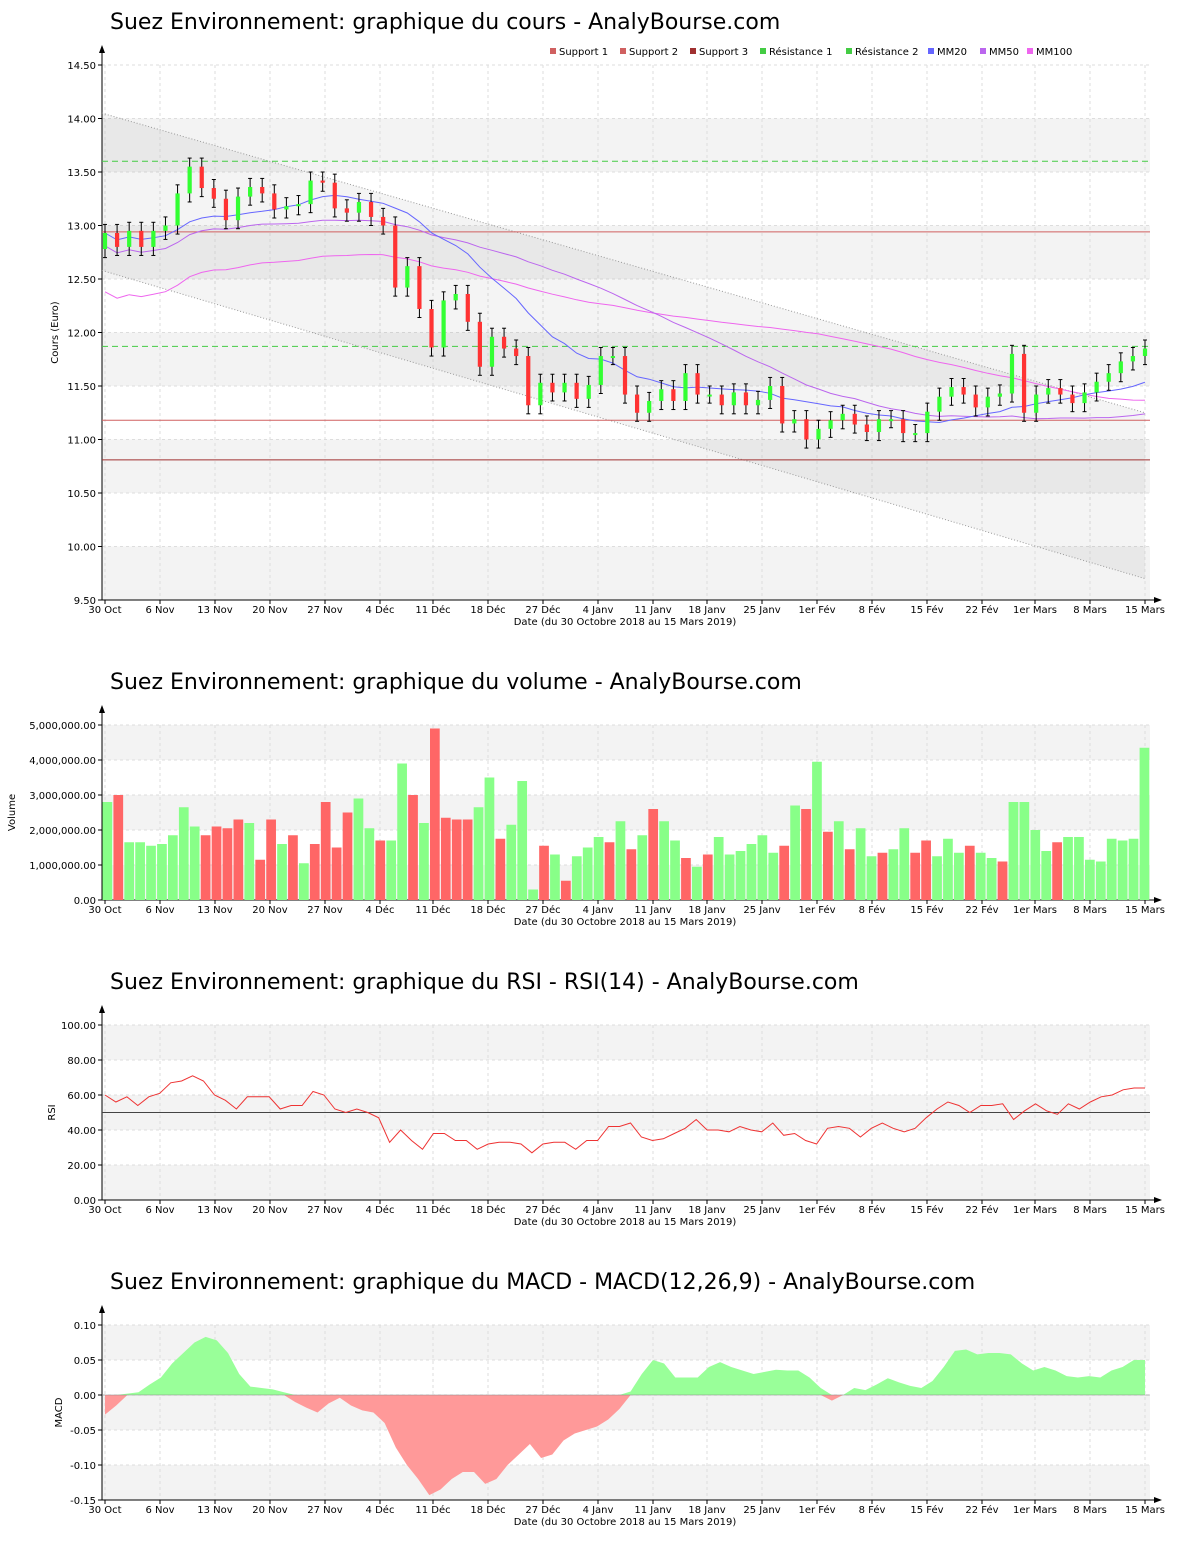  I want to click on y-tick-label: 0.00, so click(85, 1396).